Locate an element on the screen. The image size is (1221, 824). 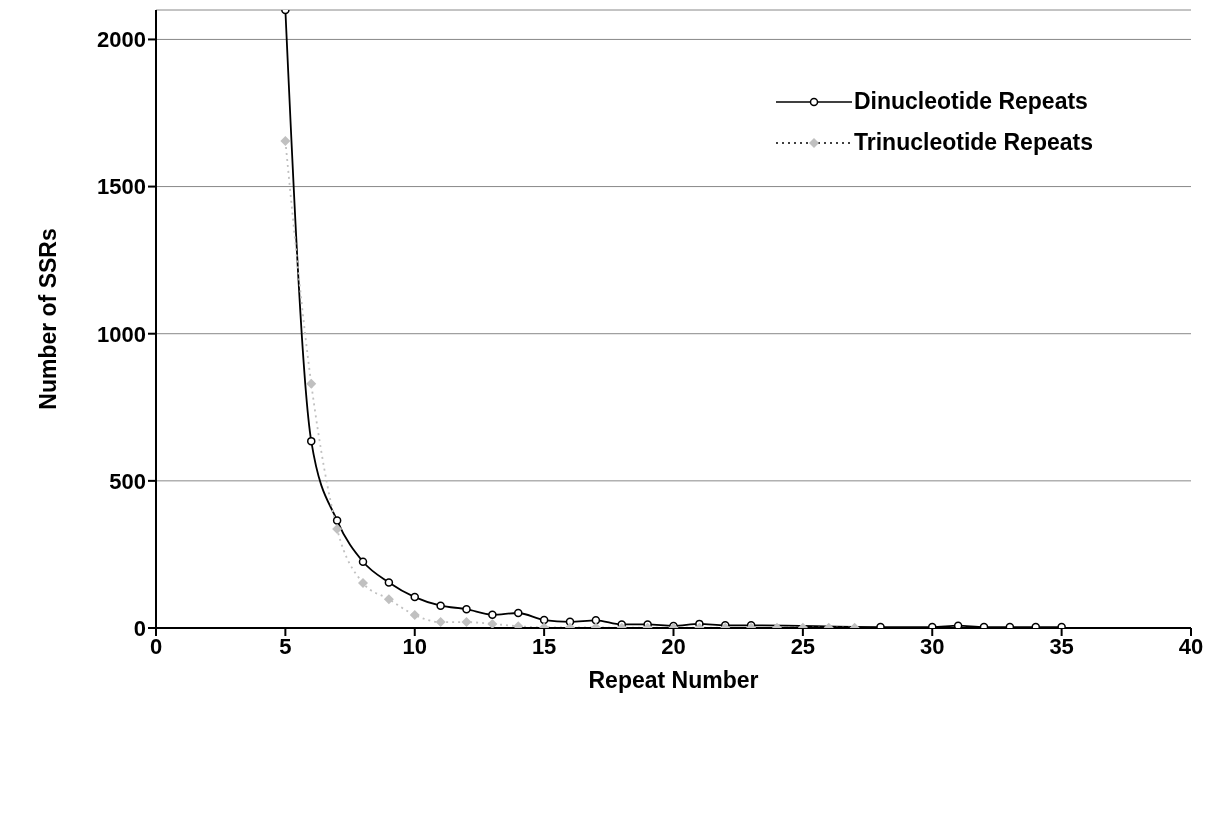
legend-label: Dinucleotide Repeats is located at coordinates (970, 101).